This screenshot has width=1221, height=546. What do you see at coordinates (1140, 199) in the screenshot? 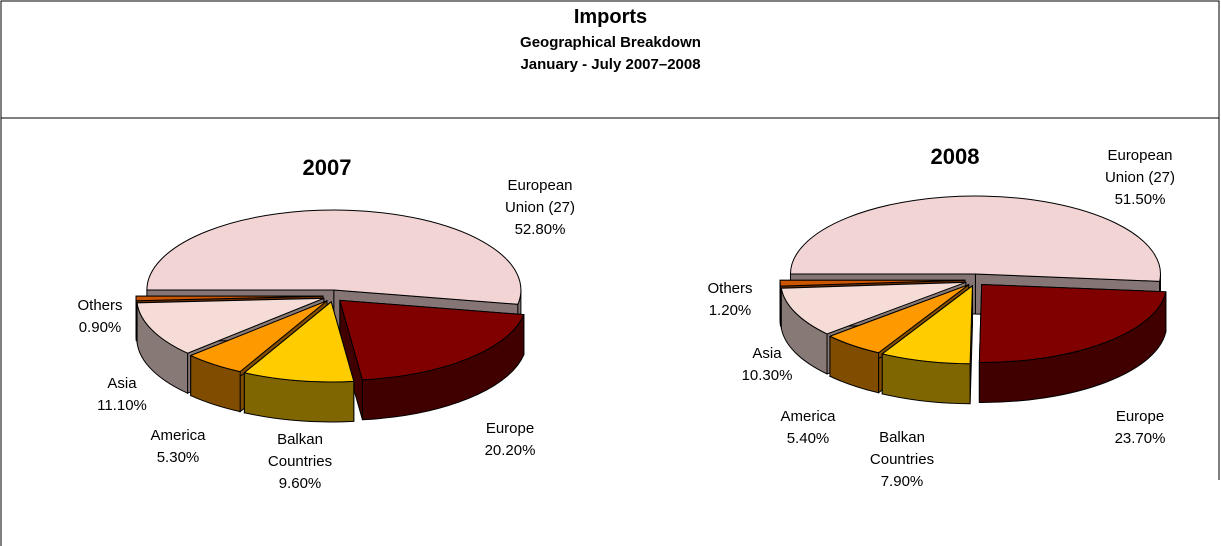
I see `value-label: 51.50%` at bounding box center [1140, 199].